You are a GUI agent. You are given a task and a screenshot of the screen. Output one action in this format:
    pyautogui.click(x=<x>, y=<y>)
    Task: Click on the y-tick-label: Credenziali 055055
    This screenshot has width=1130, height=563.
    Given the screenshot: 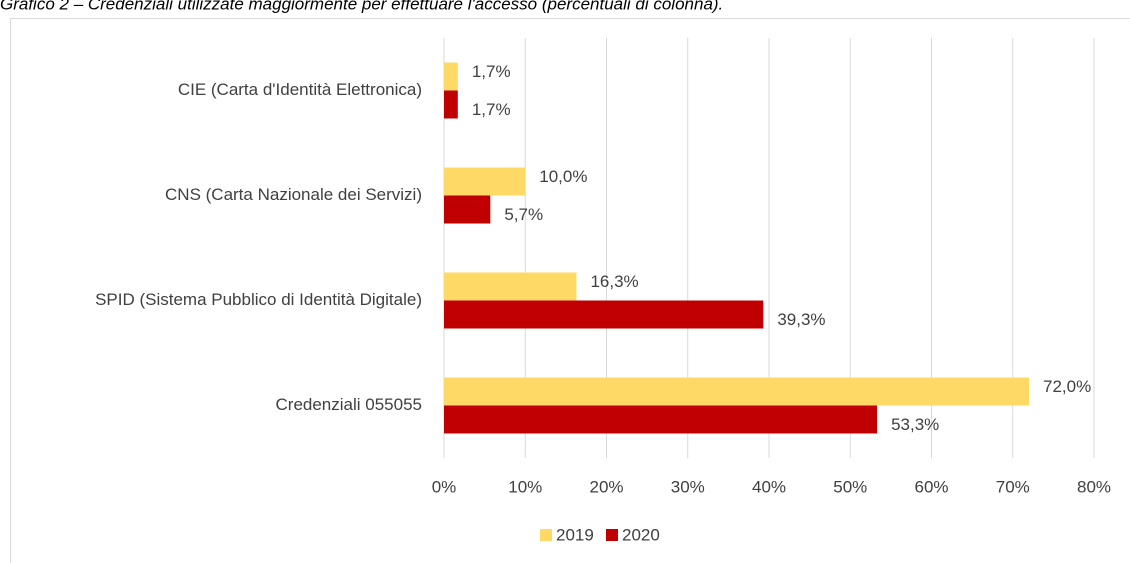 What is the action you would take?
    pyautogui.click(x=349, y=404)
    